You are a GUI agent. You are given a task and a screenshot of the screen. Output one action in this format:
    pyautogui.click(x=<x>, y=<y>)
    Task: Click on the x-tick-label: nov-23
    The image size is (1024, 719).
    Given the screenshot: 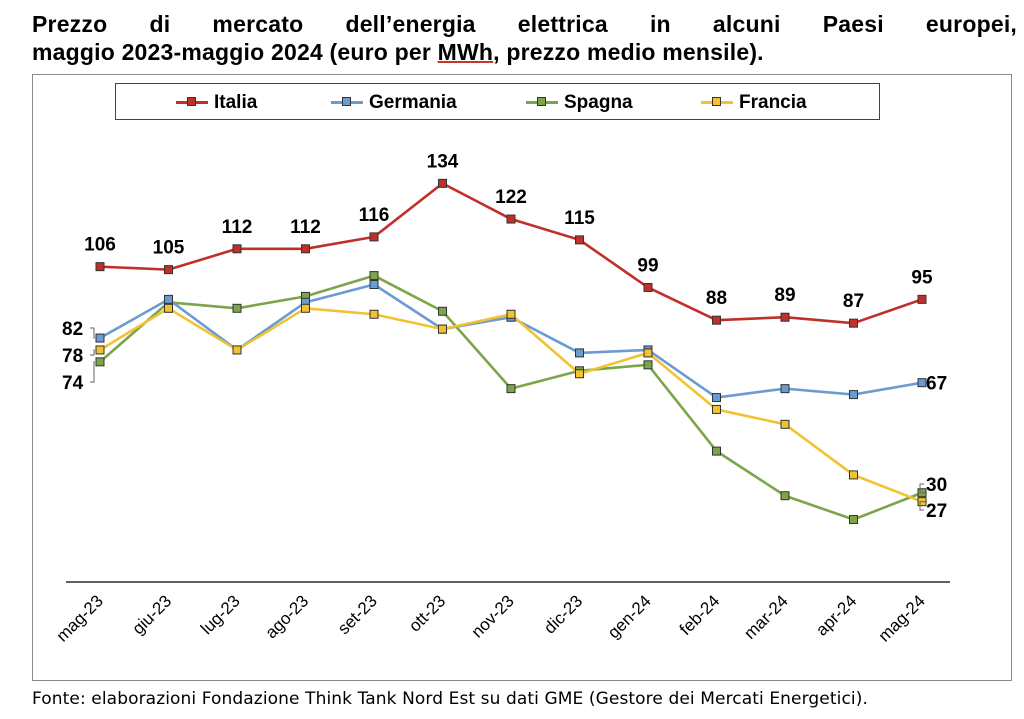 What is the action you would take?
    pyautogui.click(x=493, y=616)
    